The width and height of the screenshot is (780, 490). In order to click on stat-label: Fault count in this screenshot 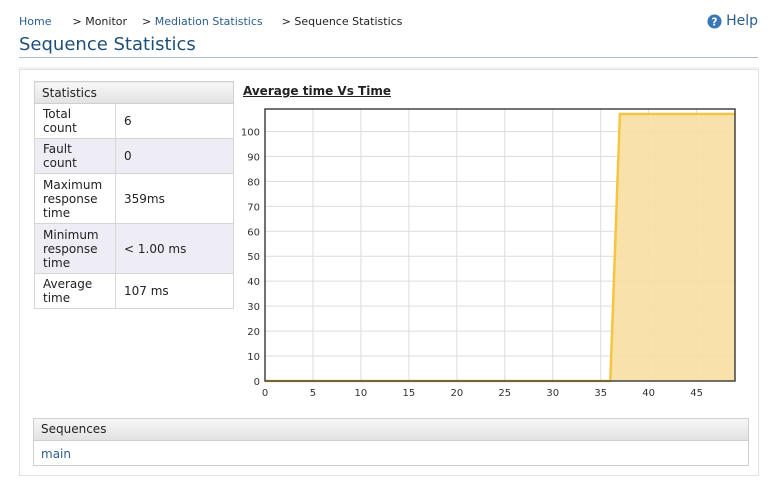, I will do `click(75, 156)`.